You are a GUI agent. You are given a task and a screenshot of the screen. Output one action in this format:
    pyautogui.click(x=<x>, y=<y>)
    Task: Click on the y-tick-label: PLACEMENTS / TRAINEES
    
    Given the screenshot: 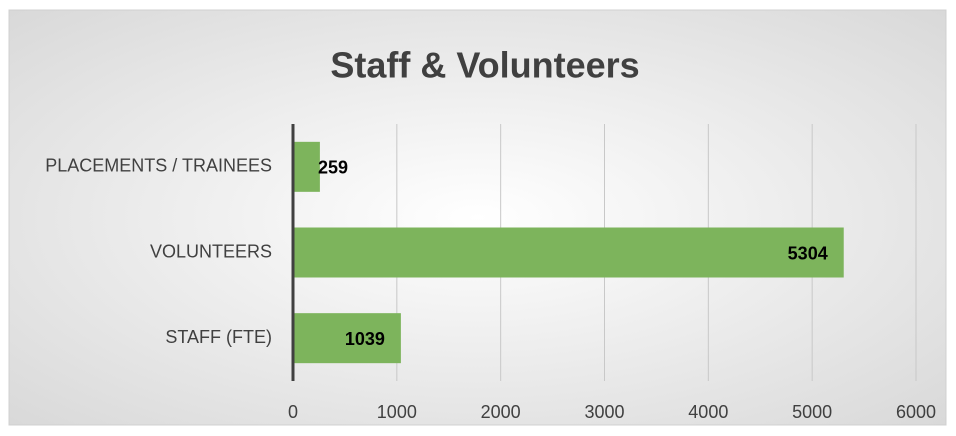 What is the action you would take?
    pyautogui.click(x=158, y=166)
    